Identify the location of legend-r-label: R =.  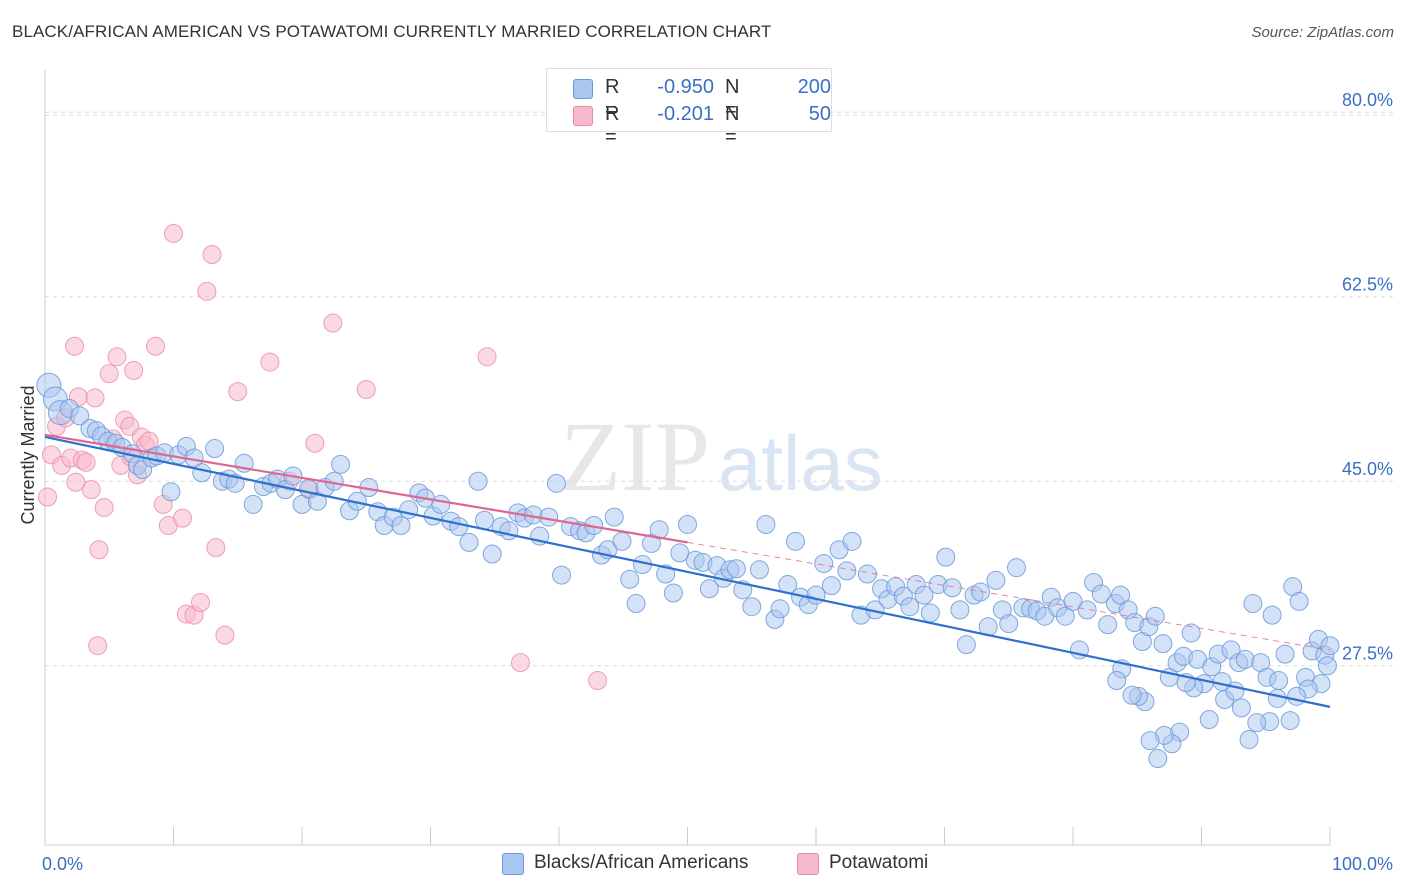
(612, 125).